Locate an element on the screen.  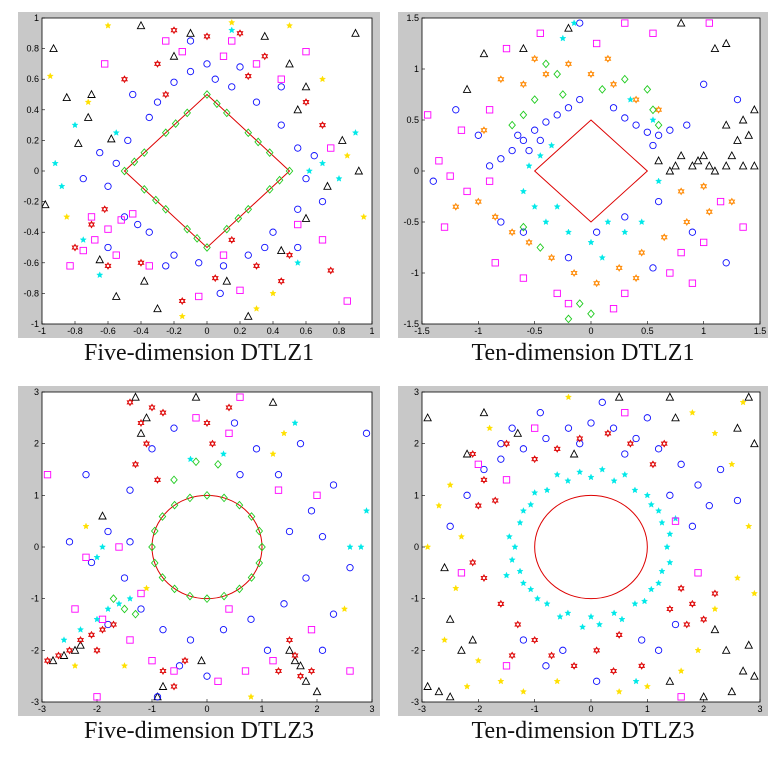
x-tick-label: 1 is located at coordinates (647, 709).